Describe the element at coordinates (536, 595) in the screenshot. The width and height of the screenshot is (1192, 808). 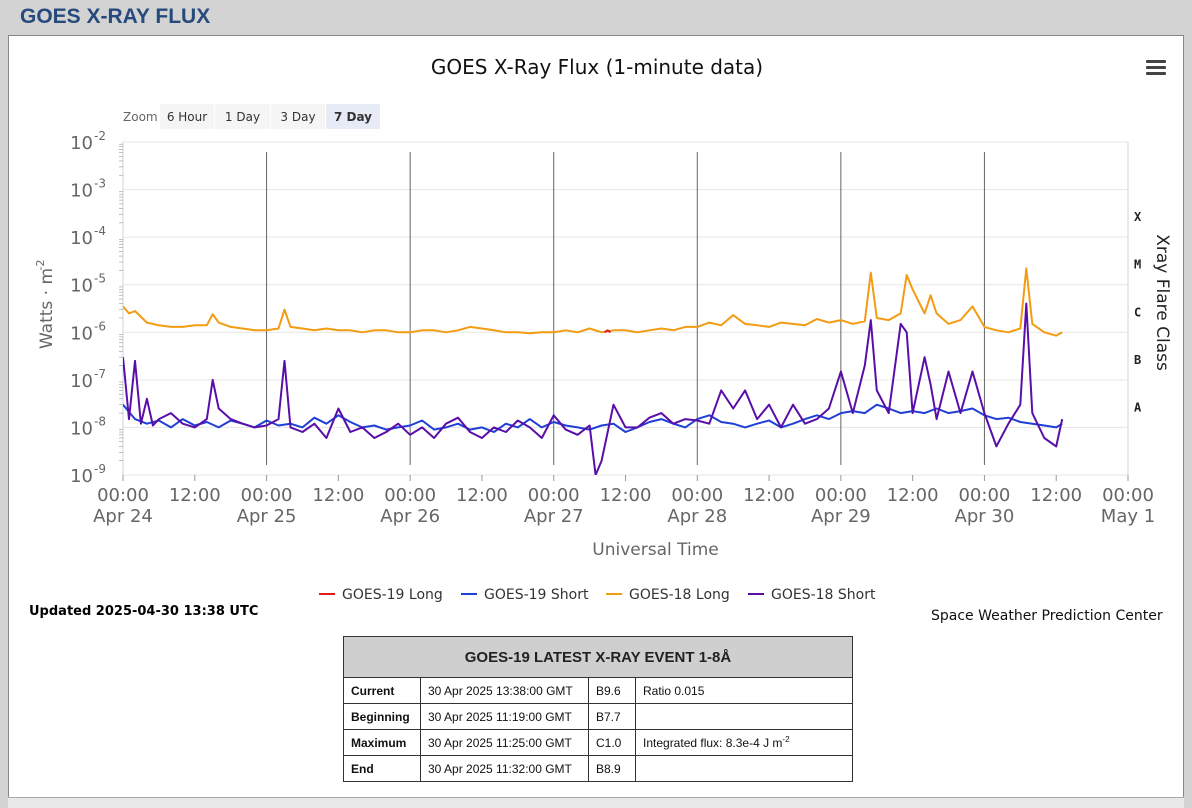
I see `legend-item: GOES-19 Short` at that location.